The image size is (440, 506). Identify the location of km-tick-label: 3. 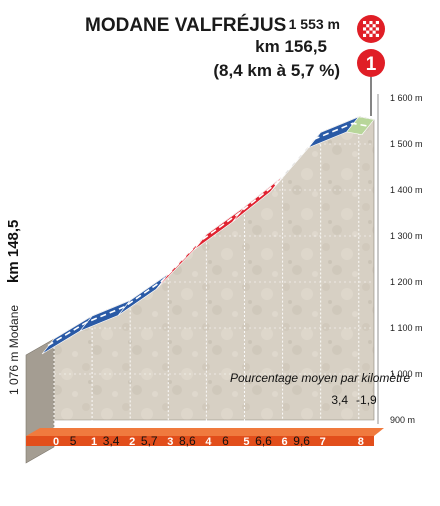
(170, 442).